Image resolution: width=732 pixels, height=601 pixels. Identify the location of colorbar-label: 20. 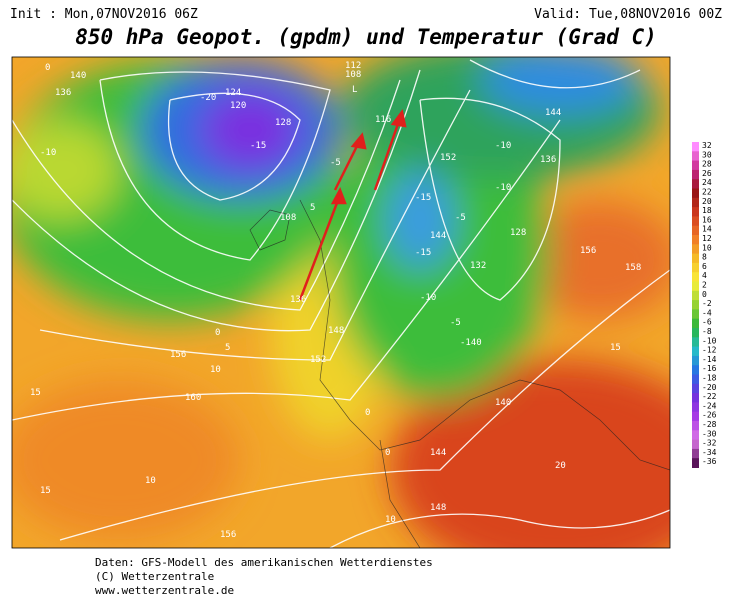
(707, 201).